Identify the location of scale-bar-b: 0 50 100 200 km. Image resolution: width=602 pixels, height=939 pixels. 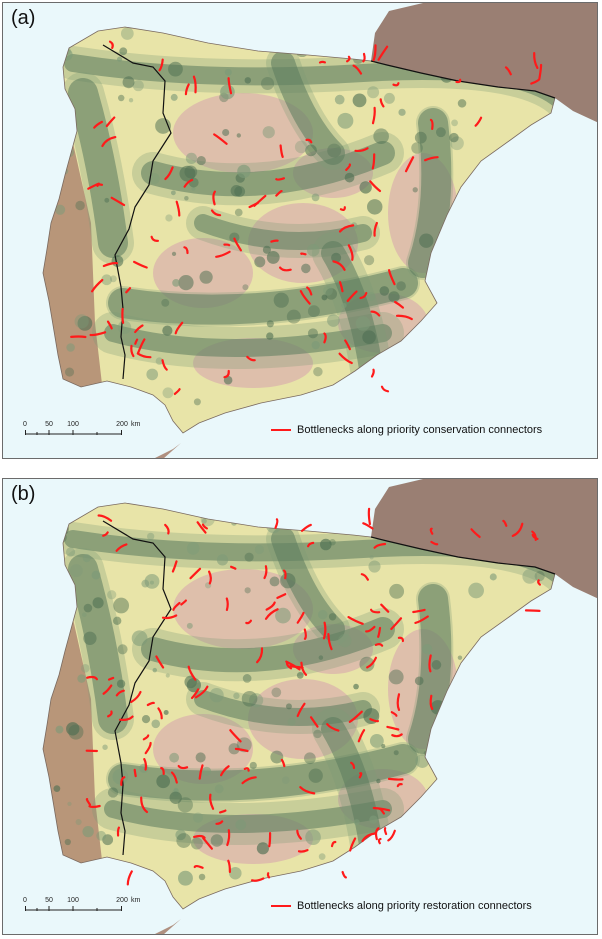
(94, 908).